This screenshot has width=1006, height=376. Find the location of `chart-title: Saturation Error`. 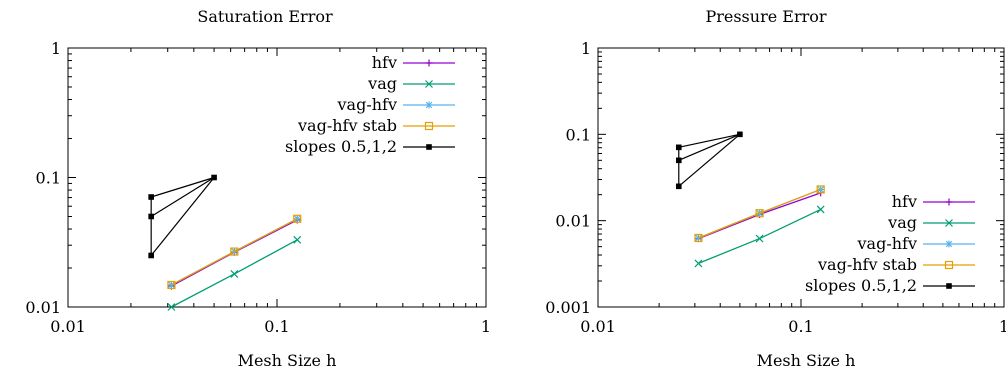

chart-title: Saturation Error is located at coordinates (265, 16).